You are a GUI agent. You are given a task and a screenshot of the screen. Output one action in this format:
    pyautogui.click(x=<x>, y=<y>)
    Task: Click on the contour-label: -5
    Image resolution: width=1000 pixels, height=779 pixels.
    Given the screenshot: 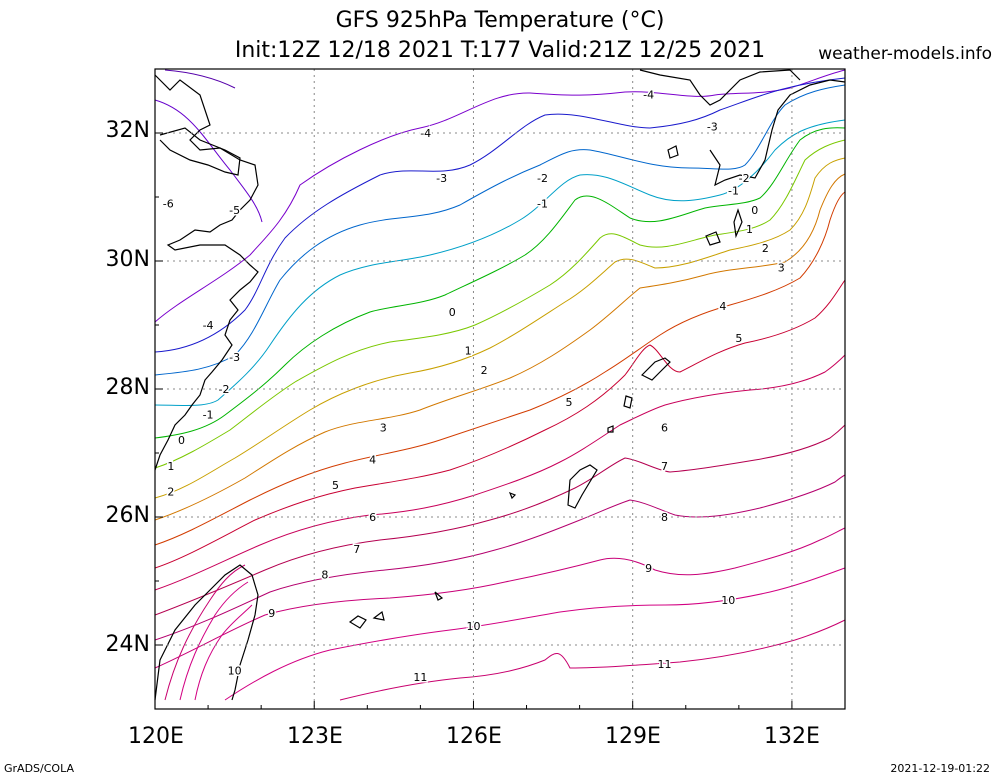 What is the action you would take?
    pyautogui.click(x=234, y=210)
    